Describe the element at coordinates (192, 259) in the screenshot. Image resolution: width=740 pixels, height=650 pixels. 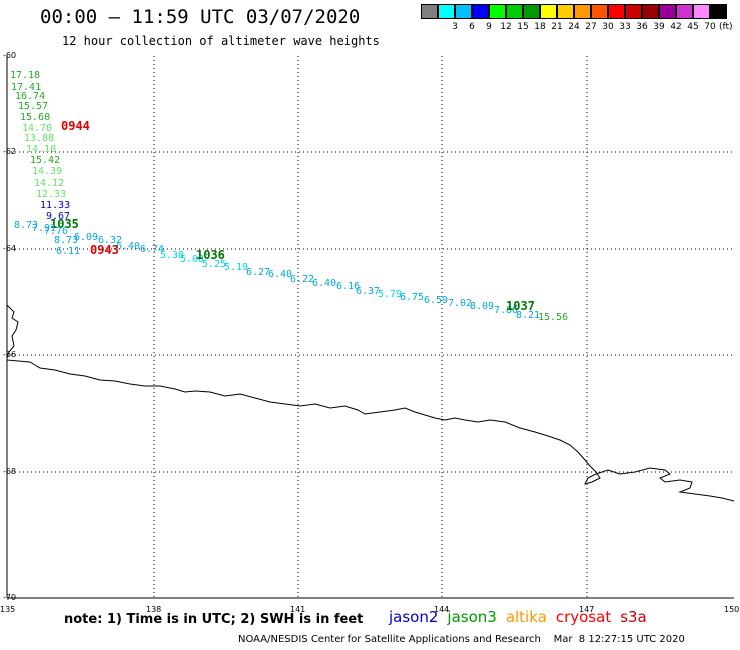
I see `track2-wave-height-label: 5.08` at that location.